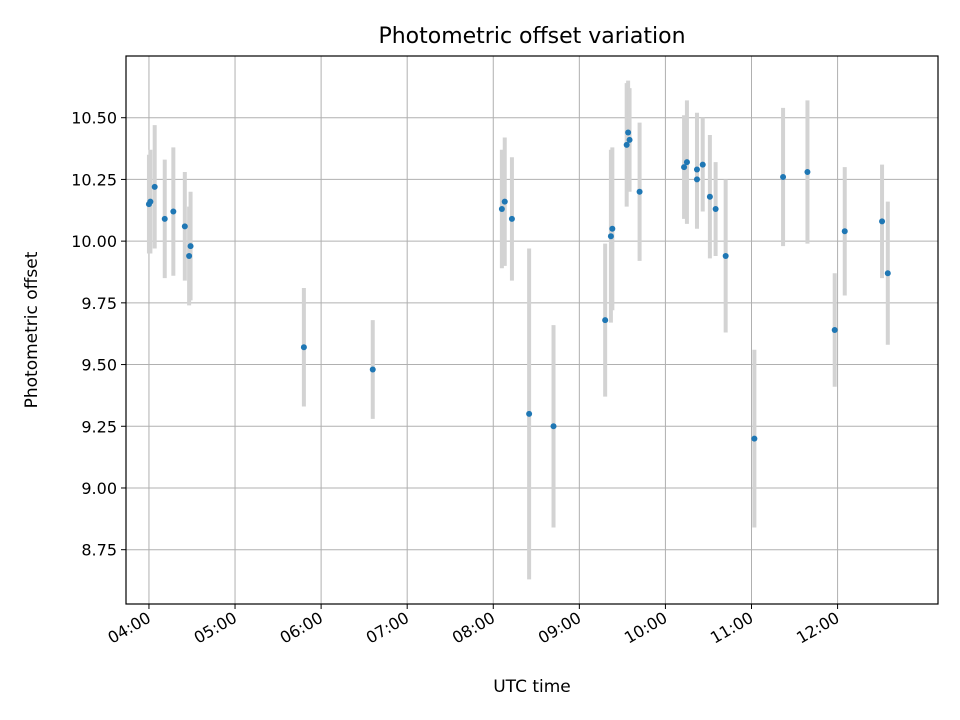 Image resolution: width=960 pixels, height=720 pixels. What do you see at coordinates (32, 329) in the screenshot?
I see `y-axis-label: Photometric offset` at bounding box center [32, 329].